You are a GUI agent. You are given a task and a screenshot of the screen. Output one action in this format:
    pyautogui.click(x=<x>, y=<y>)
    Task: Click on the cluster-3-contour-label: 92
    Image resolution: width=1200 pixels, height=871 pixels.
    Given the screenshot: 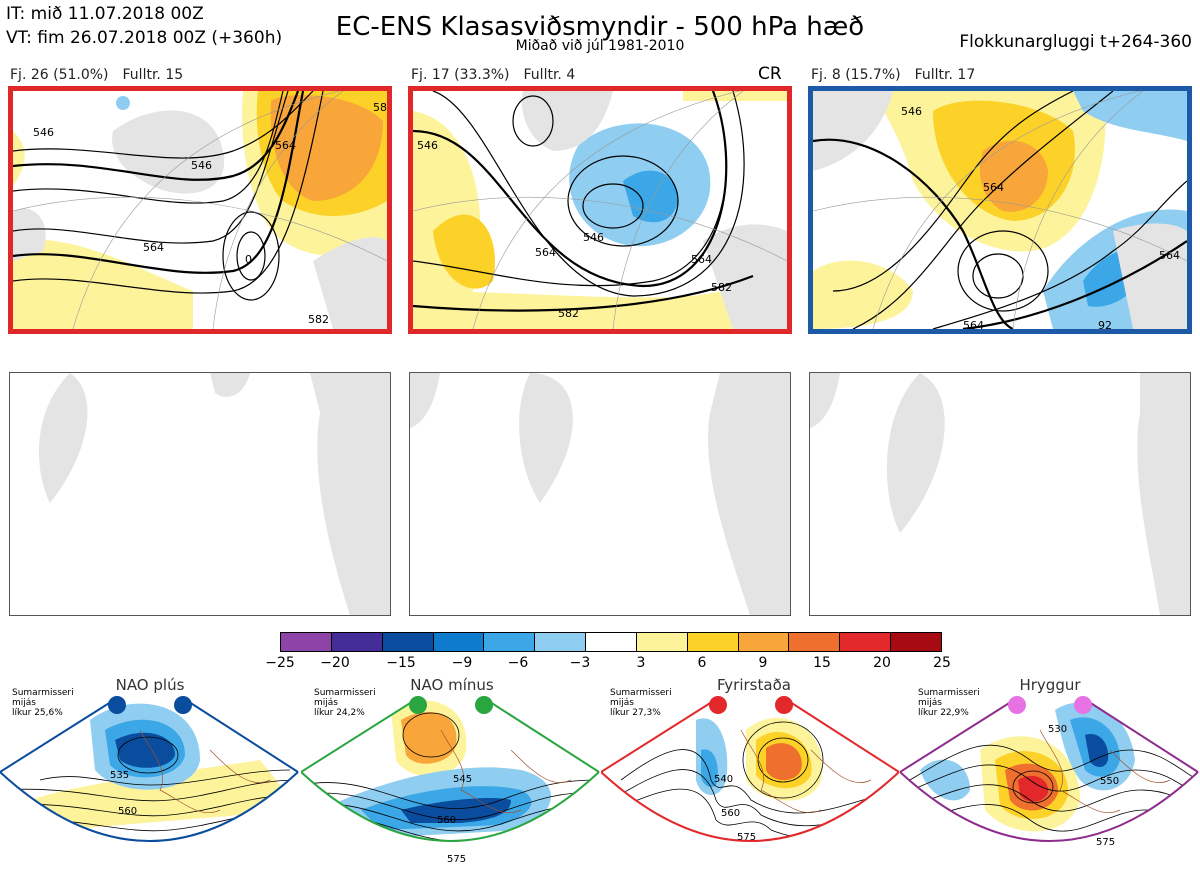 What is the action you would take?
    pyautogui.click(x=1105, y=324)
    